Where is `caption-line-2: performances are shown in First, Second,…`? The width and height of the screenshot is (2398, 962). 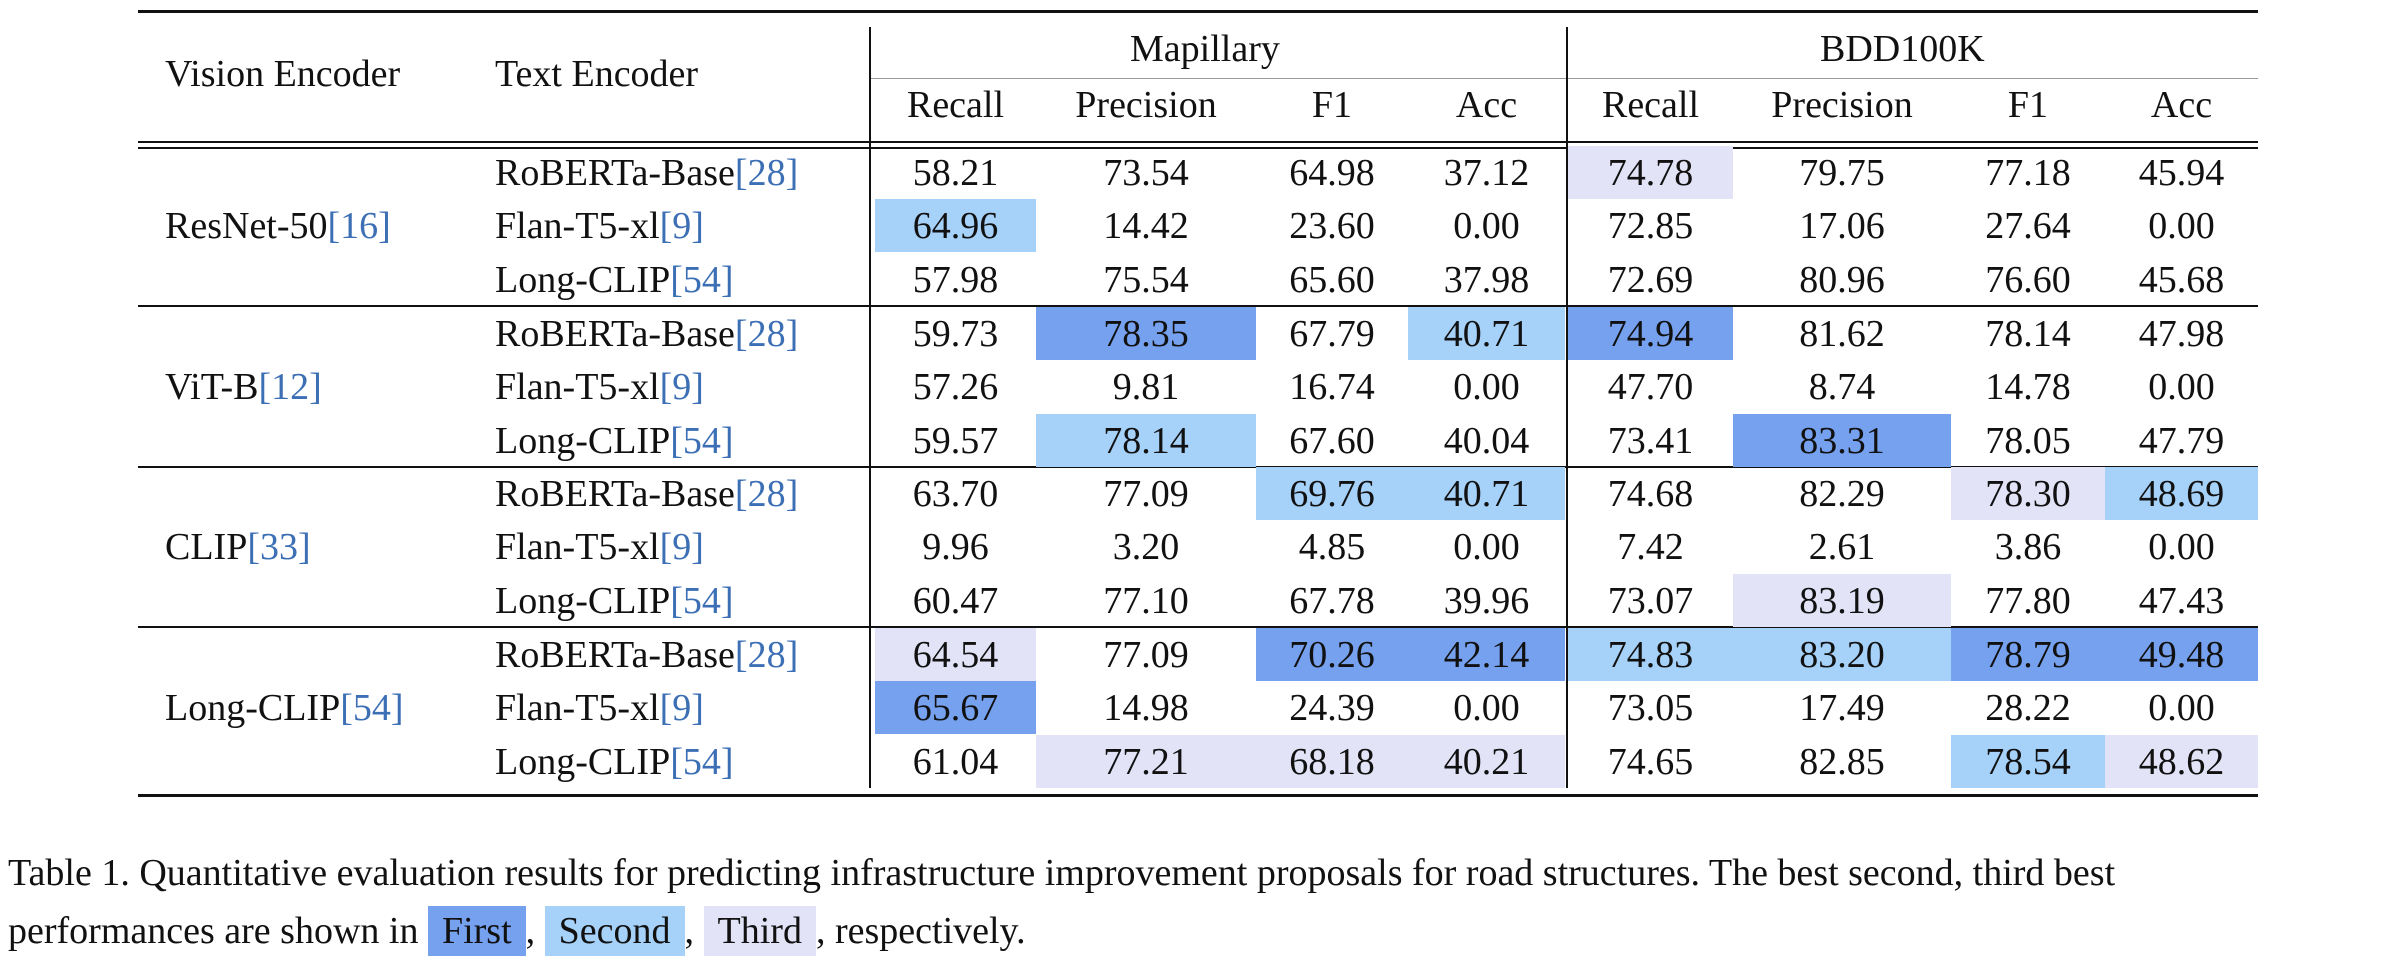
caption-line-2: performances are shown in First, Second,… is located at coordinates (1200, 931).